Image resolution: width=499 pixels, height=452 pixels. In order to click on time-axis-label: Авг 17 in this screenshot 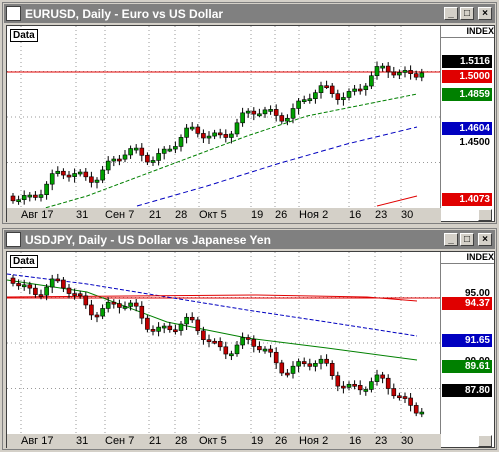, I will do `click(37, 441)`.